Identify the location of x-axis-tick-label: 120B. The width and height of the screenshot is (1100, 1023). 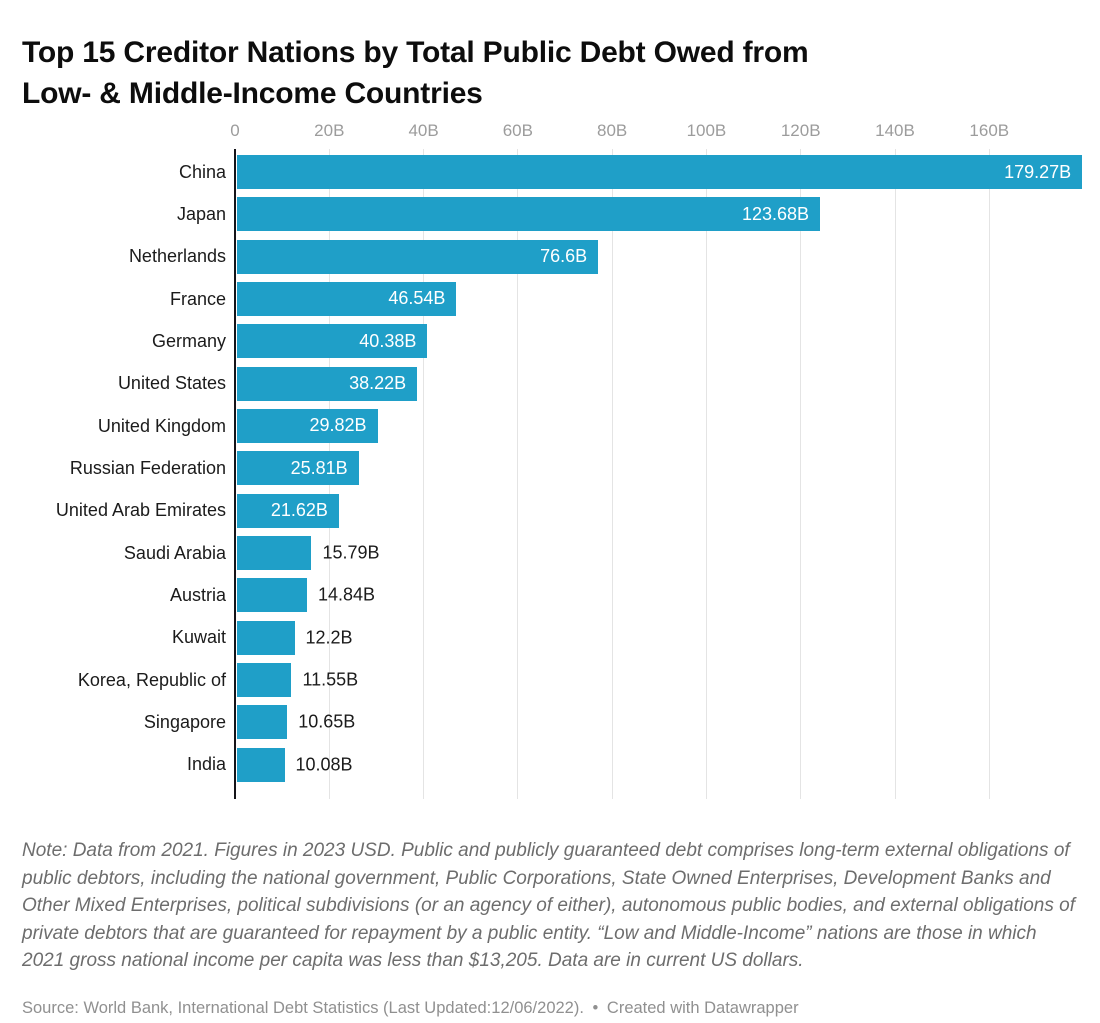
(800, 130).